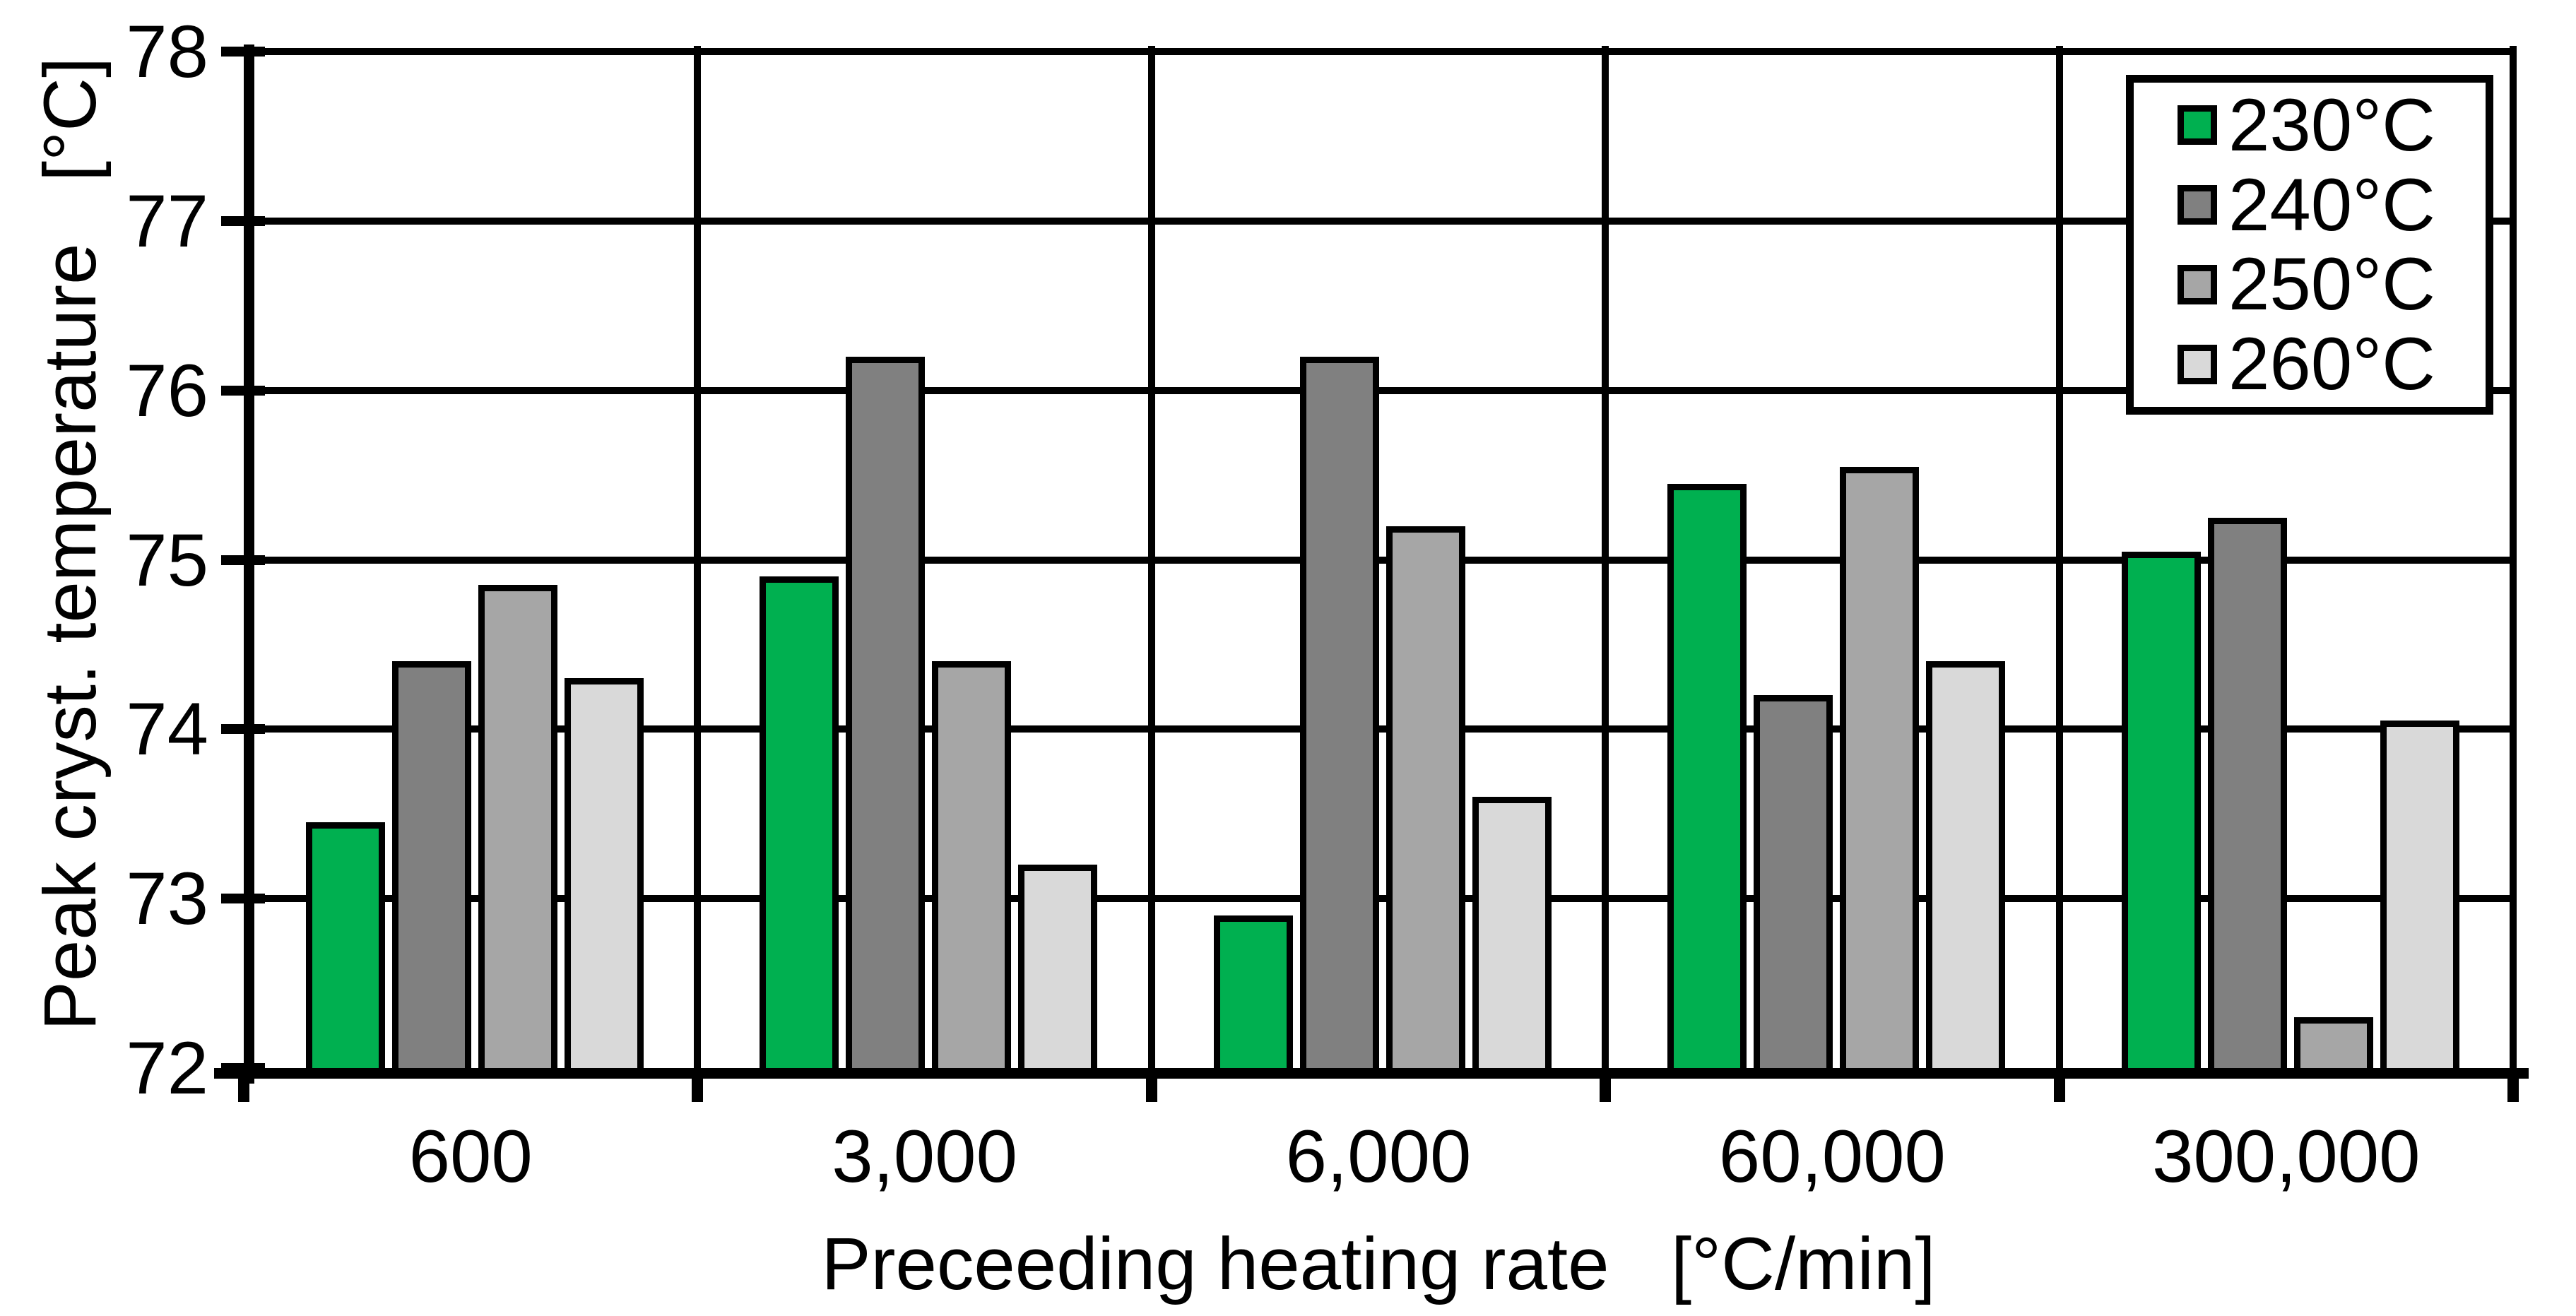 This screenshot has width=2576, height=1316. I want to click on legend-entry-260°C: 260°C, so click(2310, 364).